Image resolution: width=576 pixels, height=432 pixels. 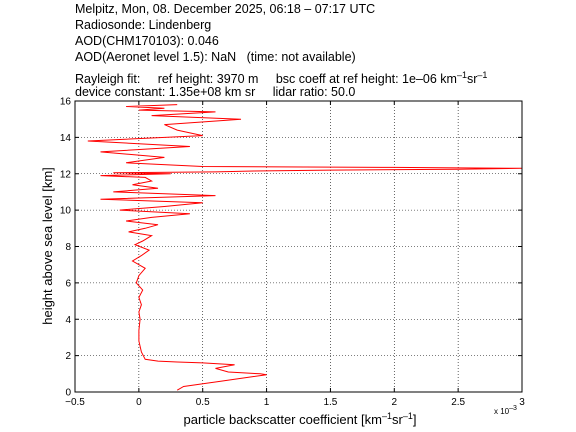 I want to click on y-tick-label: 2, so click(x=68, y=356).